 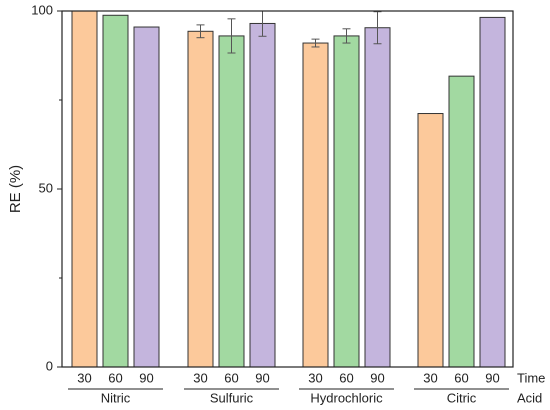 I want to click on group-label: Nitric, so click(x=116, y=397).